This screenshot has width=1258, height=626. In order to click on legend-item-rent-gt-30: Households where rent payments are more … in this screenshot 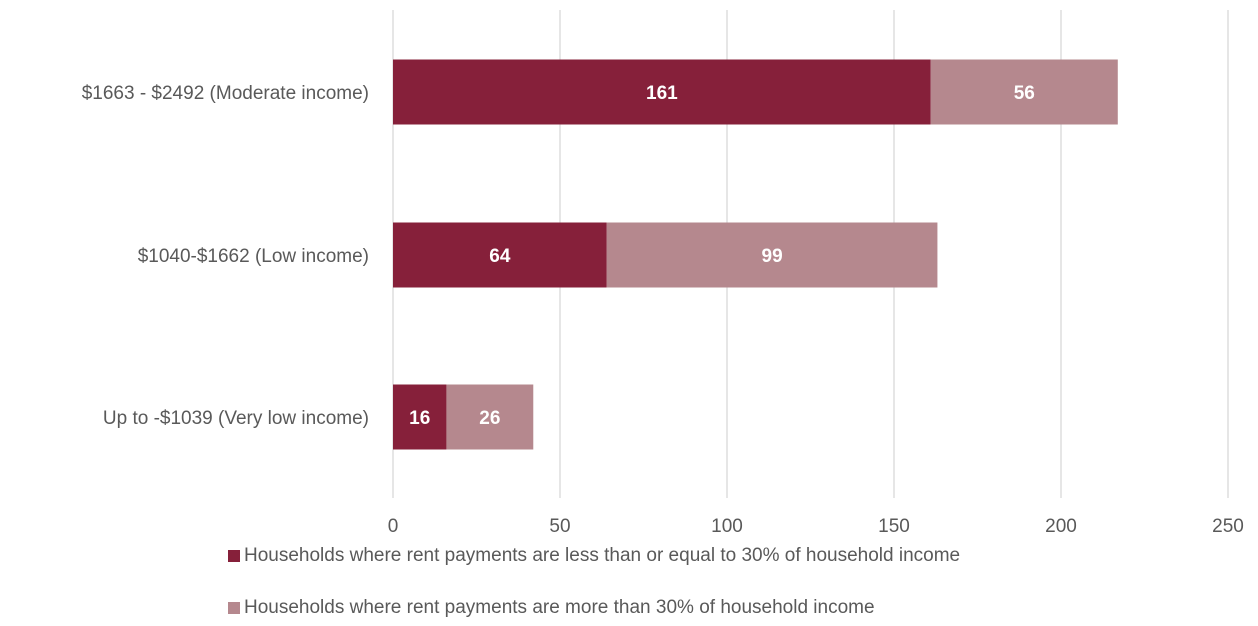, I will do `click(728, 608)`.